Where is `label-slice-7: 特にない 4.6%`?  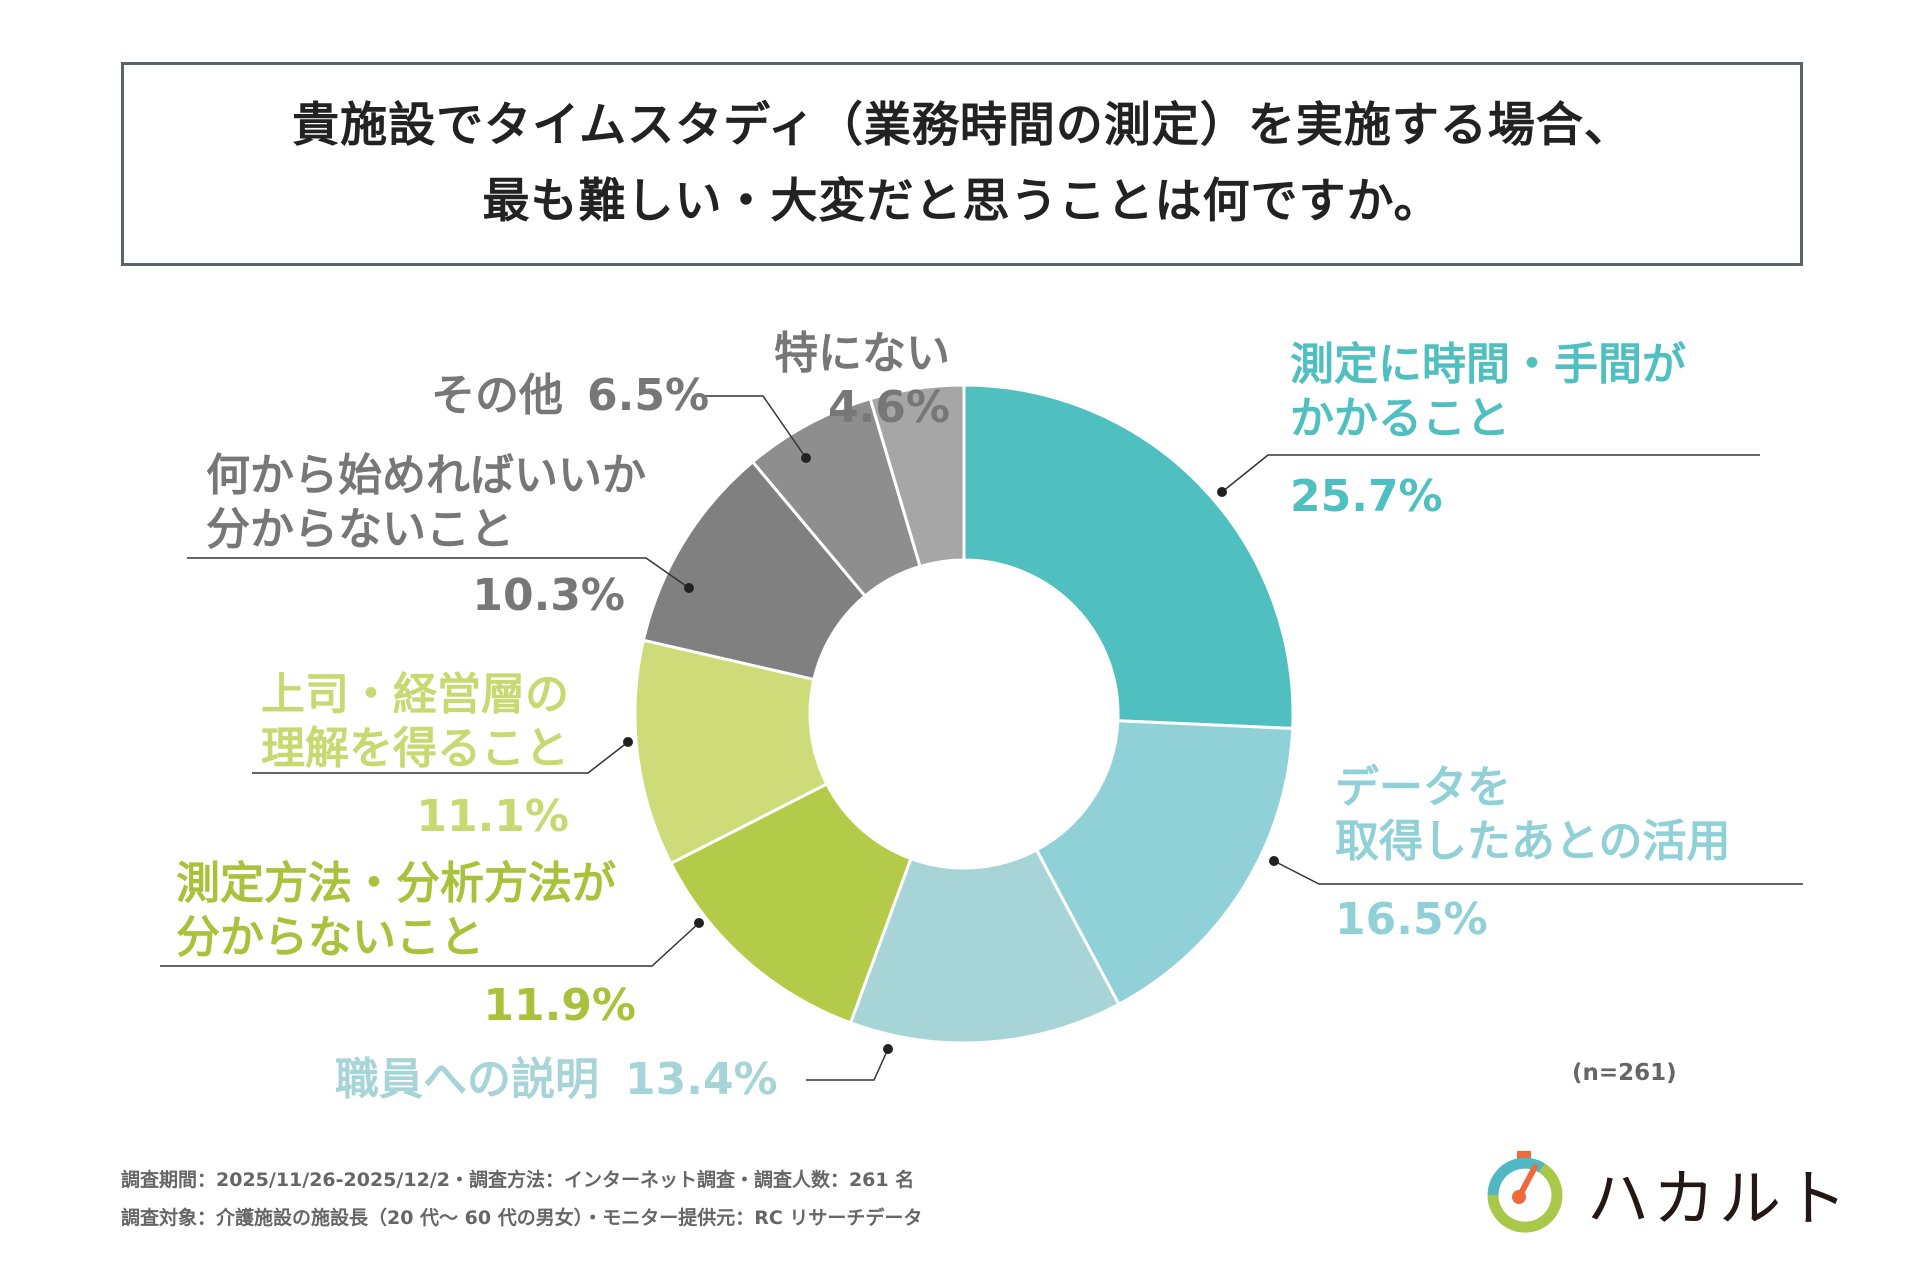
label-slice-7: 特にない 4.6% is located at coordinates (862, 380).